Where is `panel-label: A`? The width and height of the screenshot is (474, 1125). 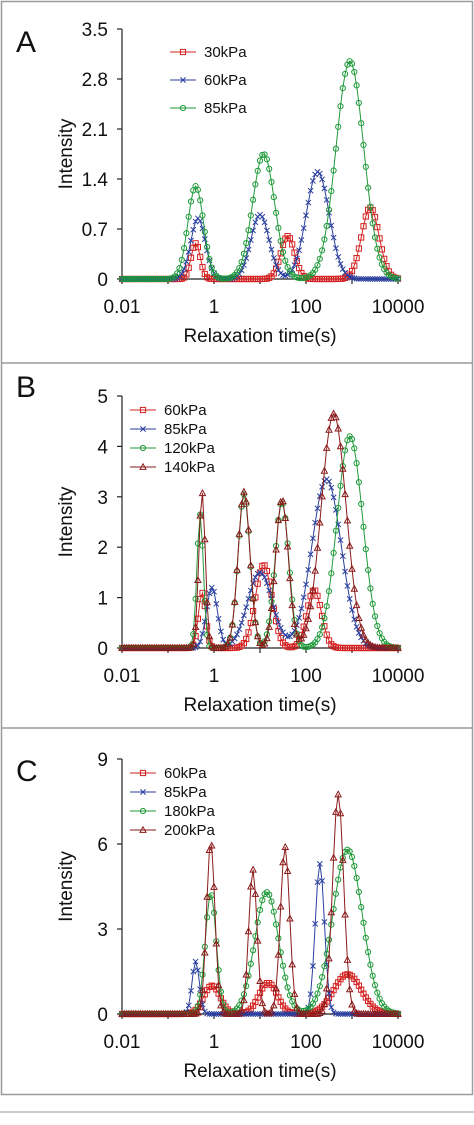
panel-label: A is located at coordinates (26, 42).